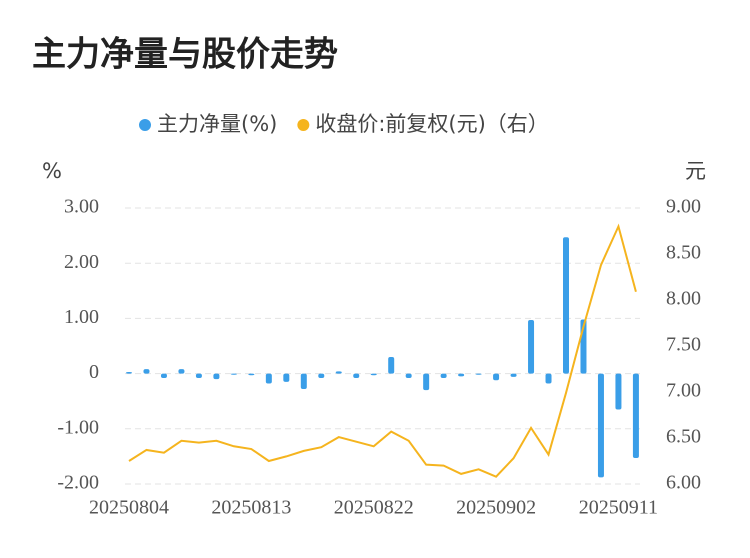 The height and width of the screenshot is (558, 750). Describe the element at coordinates (81, 207) in the screenshot. I see `y-tick-label: 3.00` at that location.